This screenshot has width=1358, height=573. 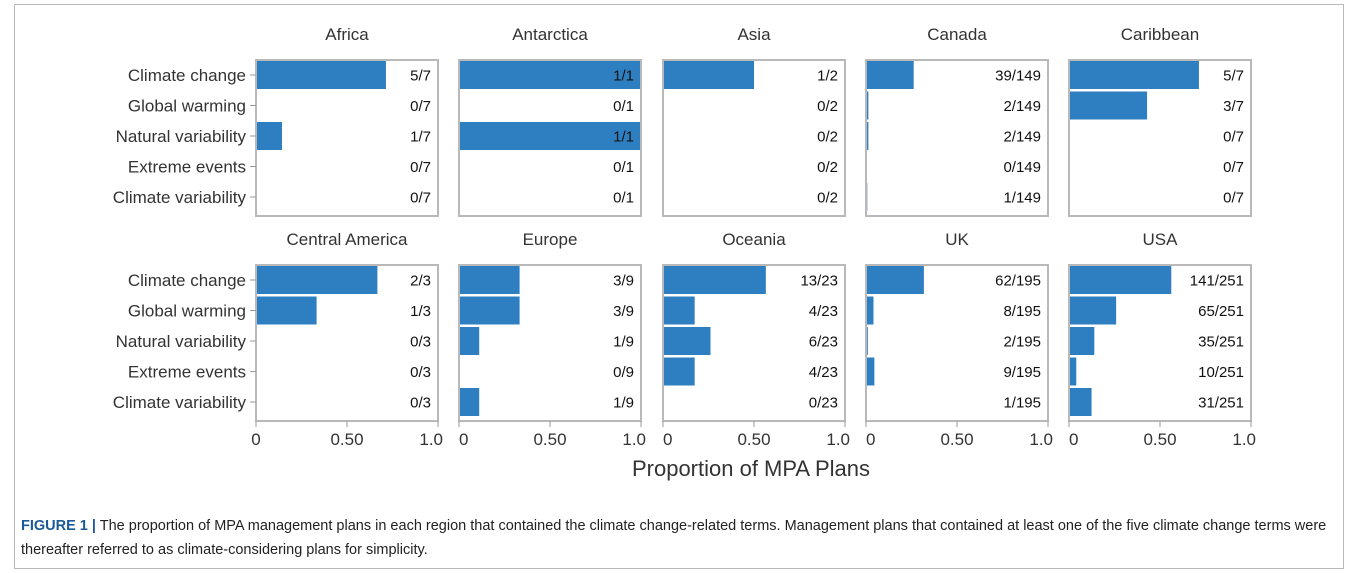 I want to click on bar-africa-natural-variability, so click(x=269, y=136).